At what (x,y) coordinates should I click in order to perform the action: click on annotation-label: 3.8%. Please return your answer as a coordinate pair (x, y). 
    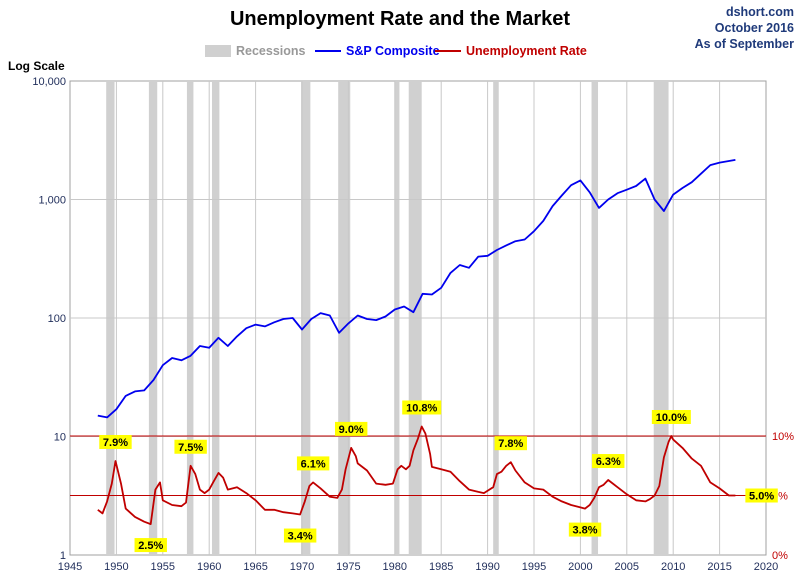
    Looking at the image, I should click on (585, 531).